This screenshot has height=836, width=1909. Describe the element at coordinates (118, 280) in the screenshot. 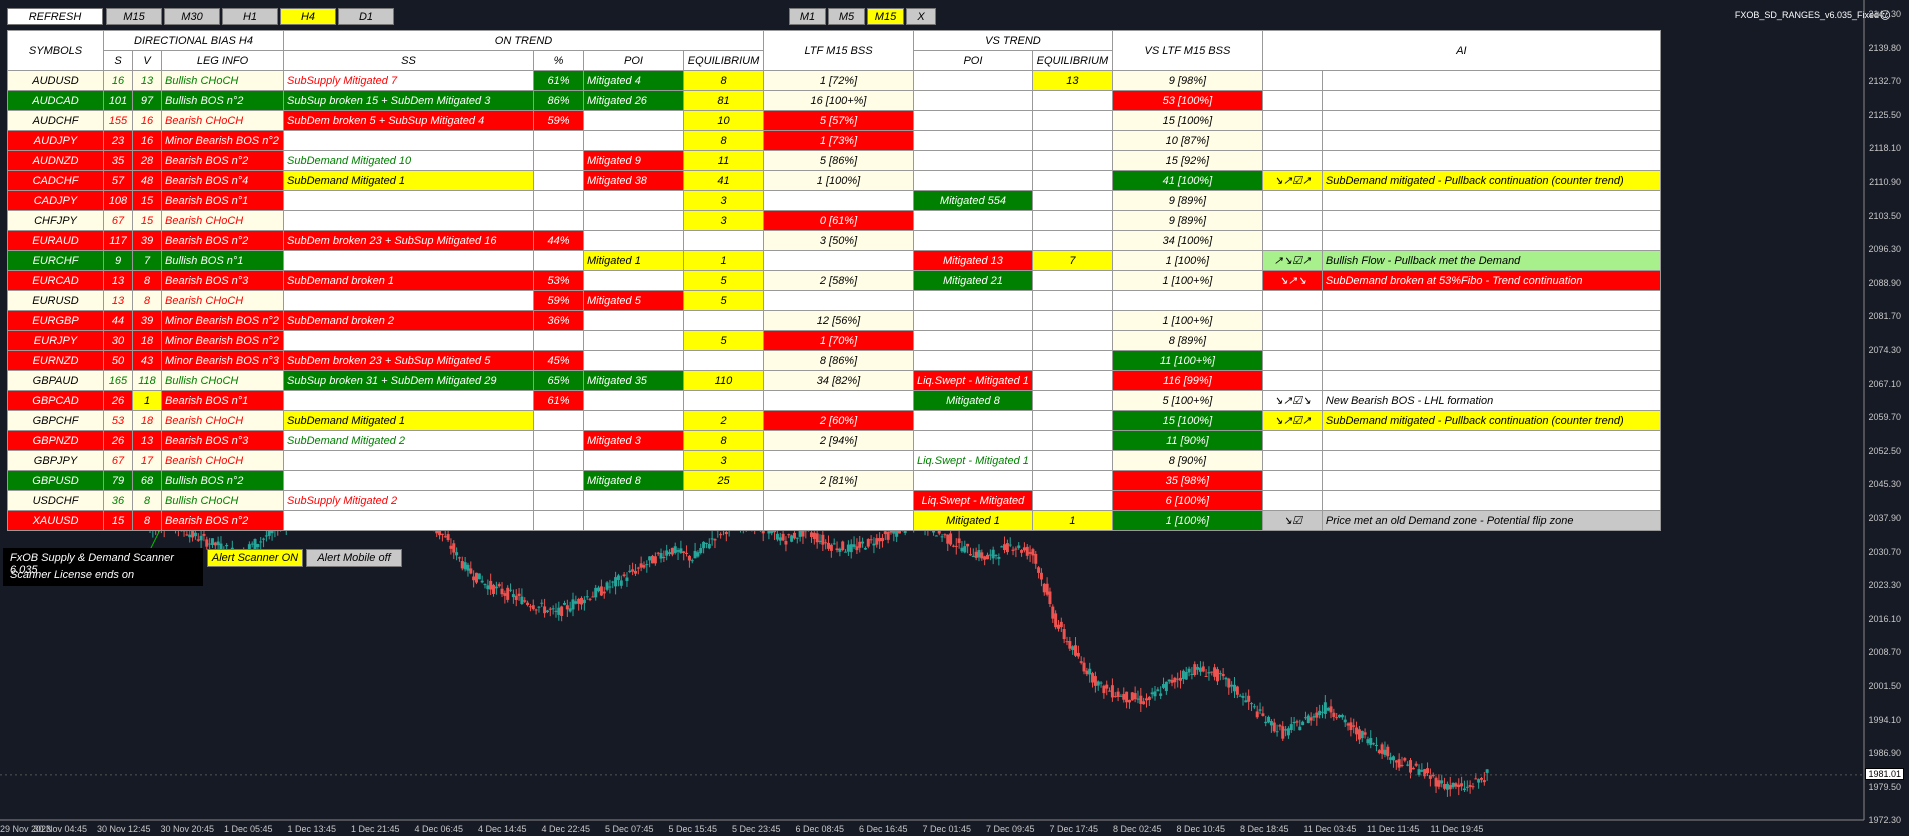

I see `cell-s: 13` at that location.